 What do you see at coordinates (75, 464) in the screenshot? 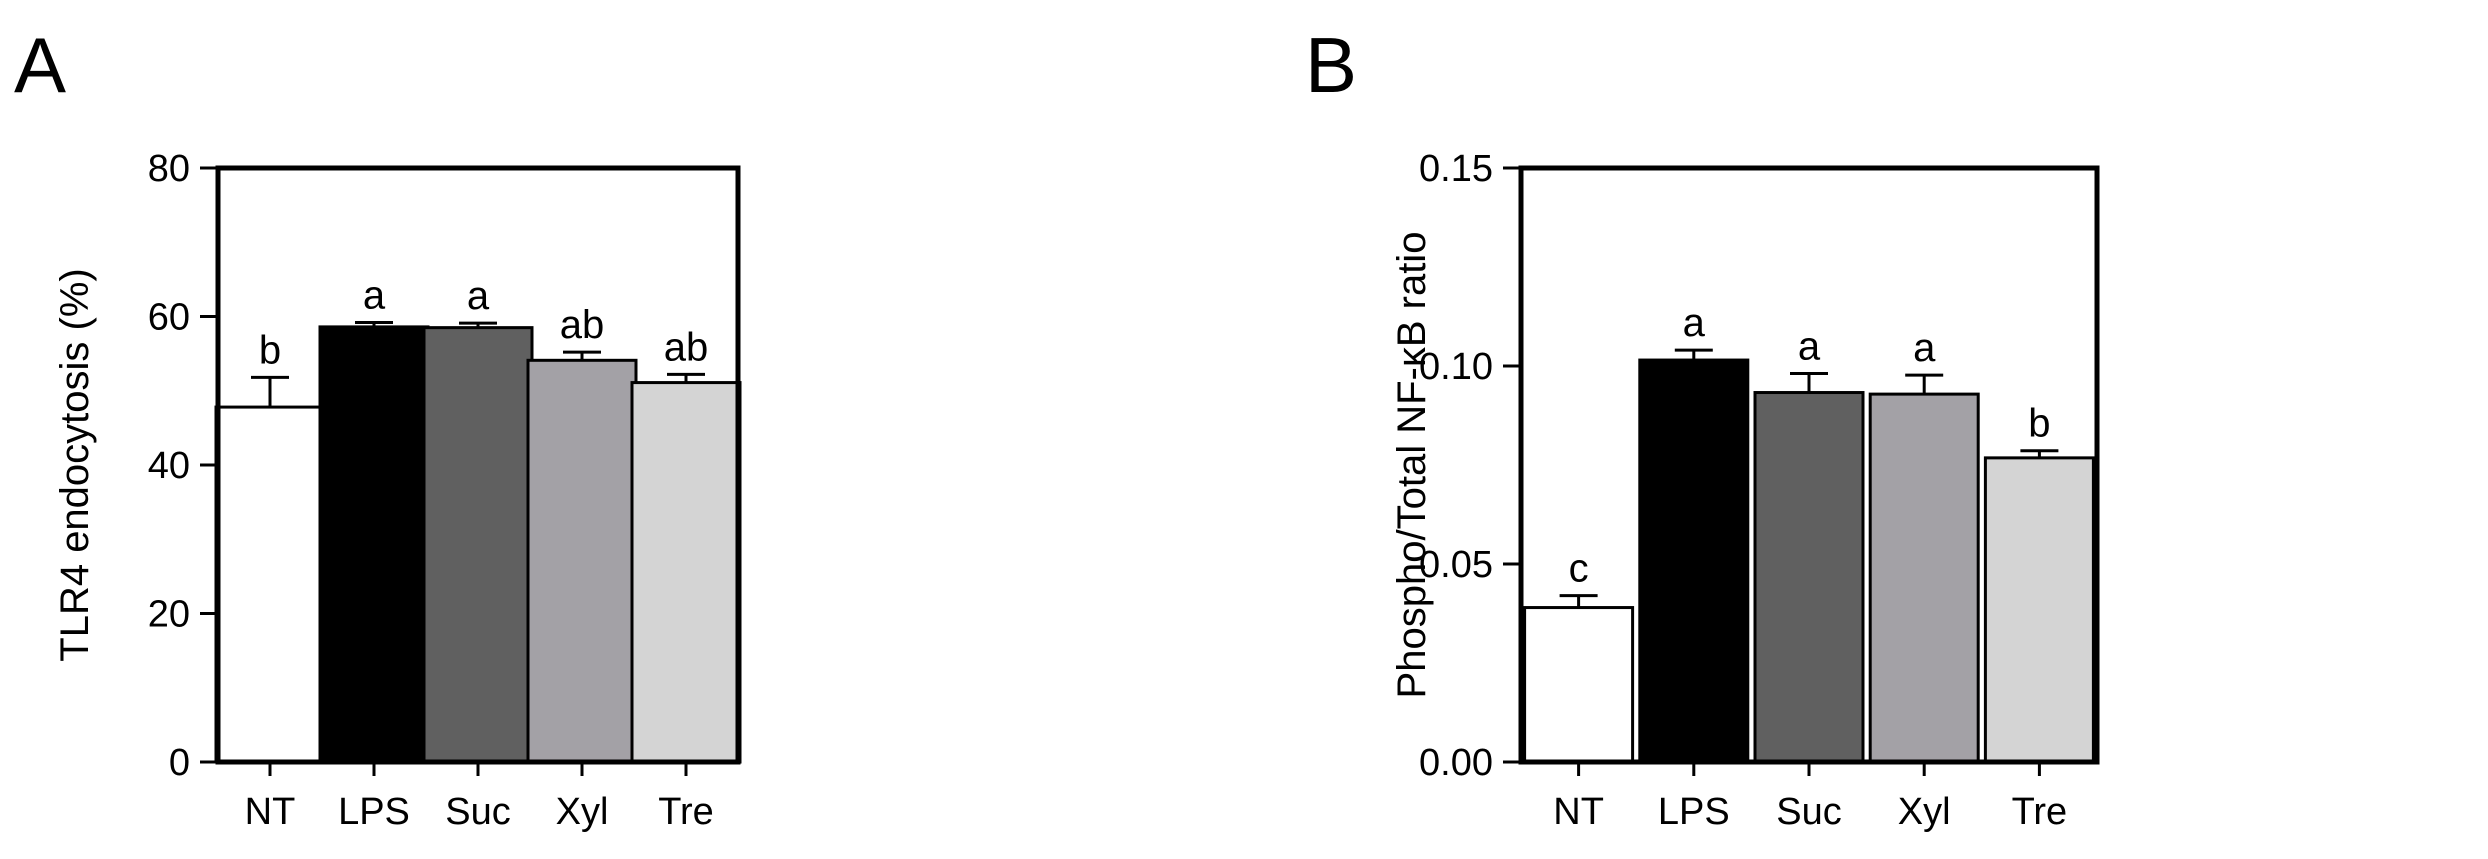
I see `y-axis-title: TLR4 endocytosis (%)` at bounding box center [75, 464].